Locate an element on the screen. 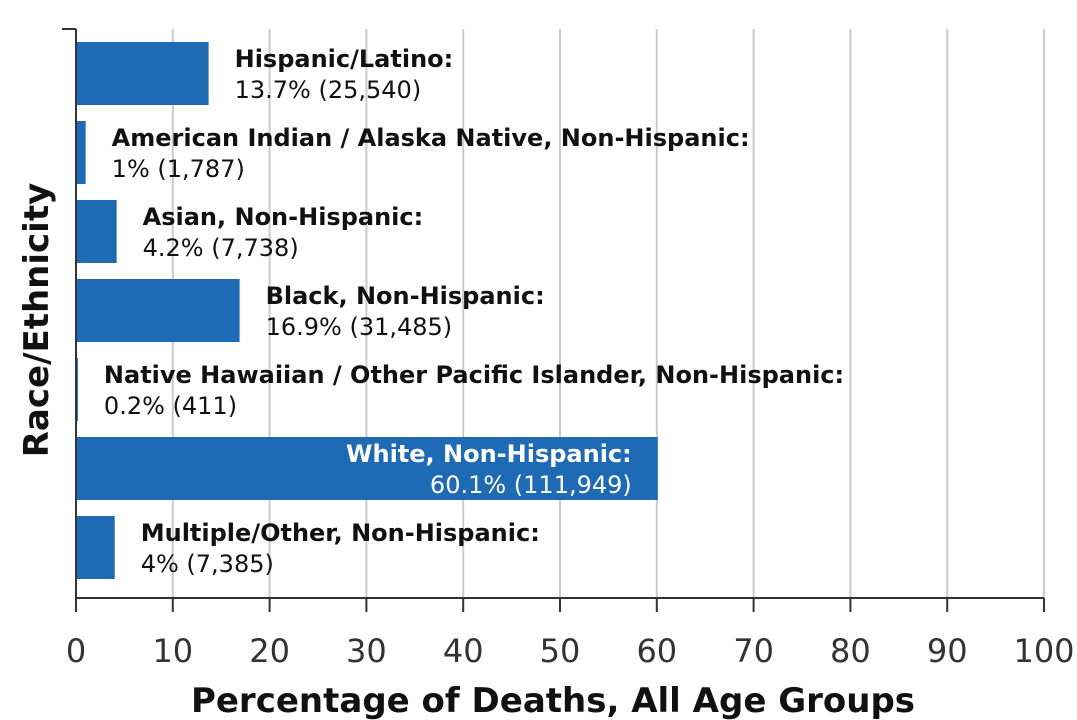  bar-category-label: Hispanic/Latino: is located at coordinates (344, 59).